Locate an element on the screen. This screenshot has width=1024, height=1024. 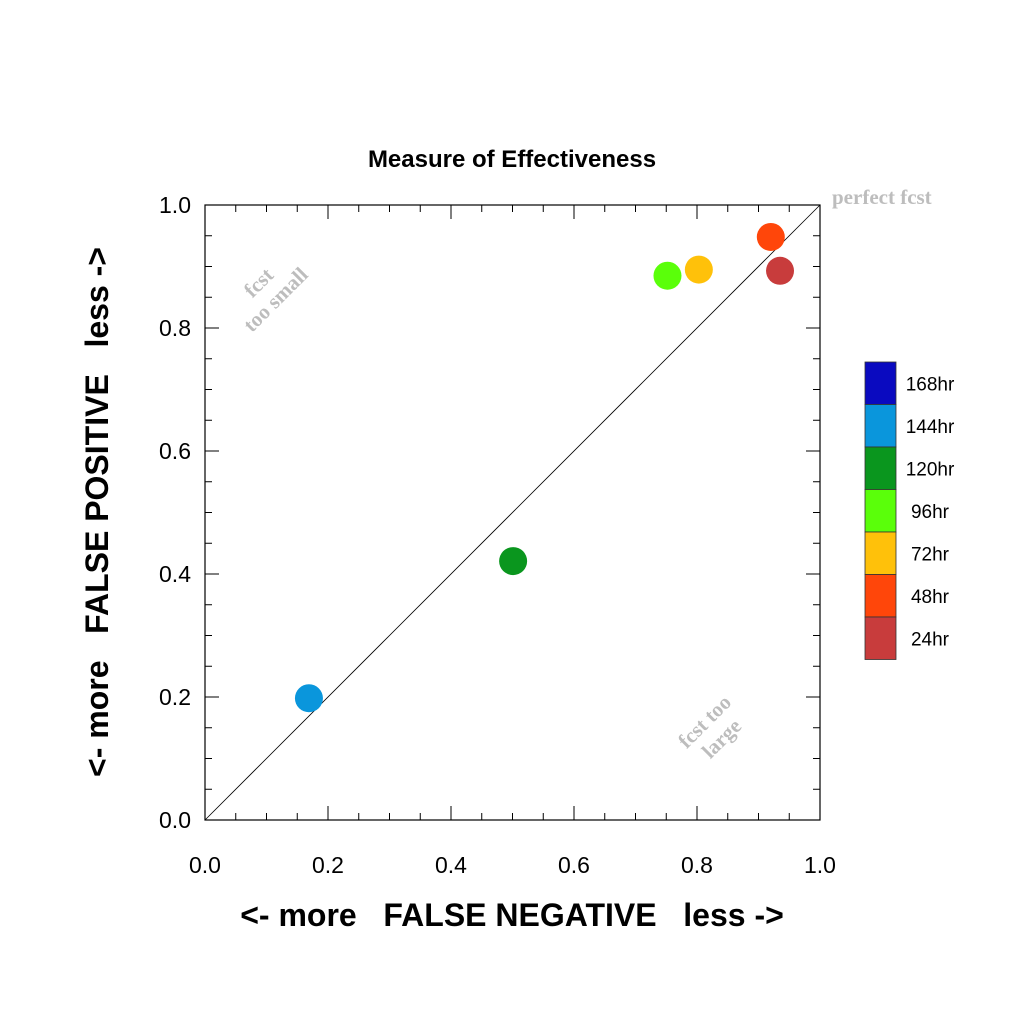
legend-label-72hr: 72hr is located at coordinates (930, 554).